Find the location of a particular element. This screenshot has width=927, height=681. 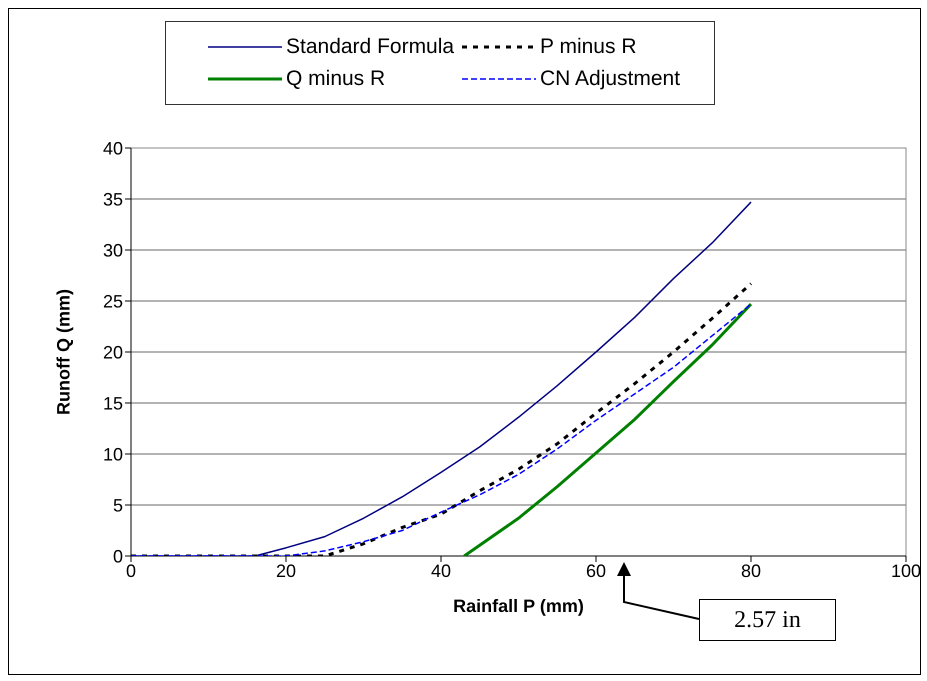

y-tick-label: 10 is located at coordinates (112, 454).